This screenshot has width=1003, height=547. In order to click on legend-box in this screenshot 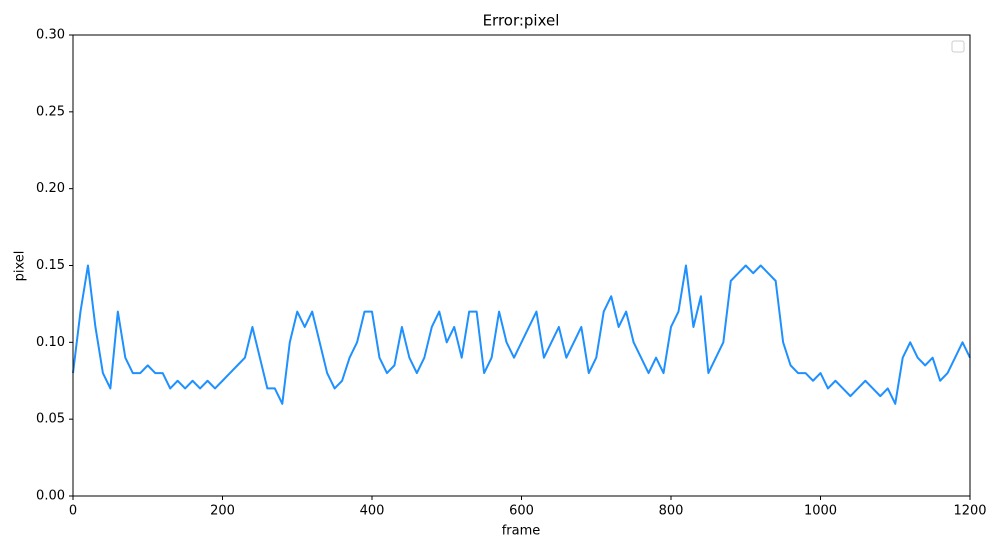, I will do `click(958, 46)`.